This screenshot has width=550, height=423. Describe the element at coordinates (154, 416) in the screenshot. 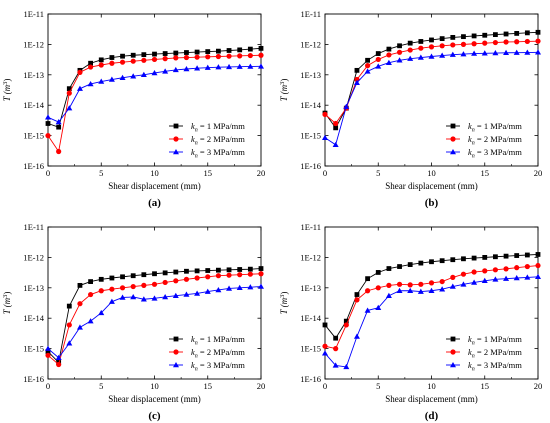

I see `panel-label: (c)` at that location.